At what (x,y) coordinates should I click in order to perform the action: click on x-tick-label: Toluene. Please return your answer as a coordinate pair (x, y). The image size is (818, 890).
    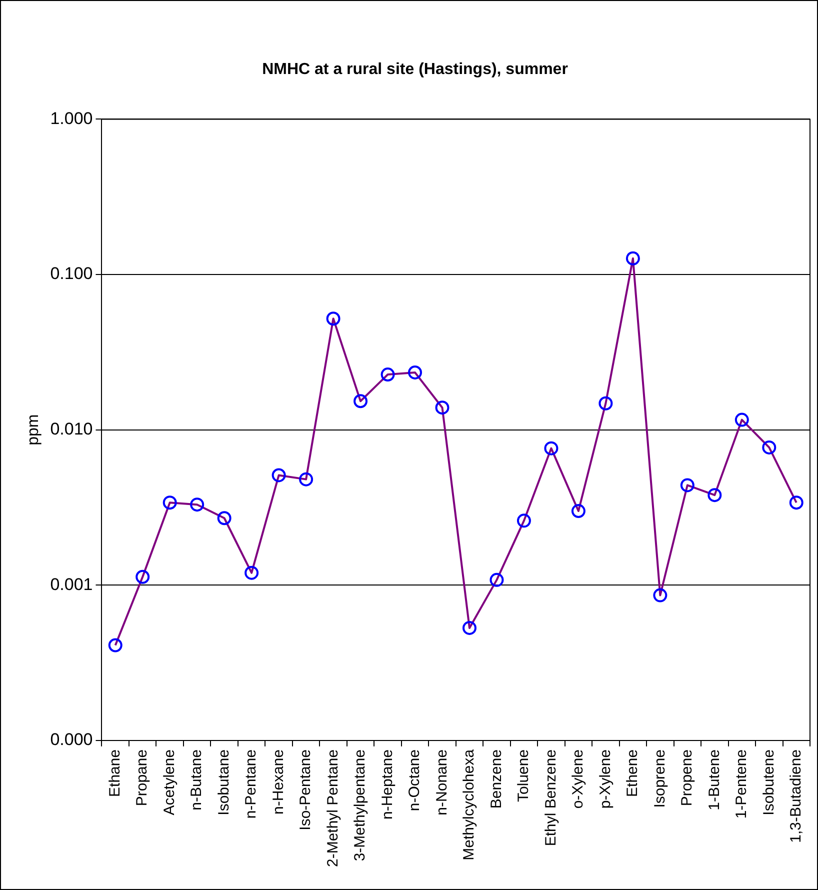
    Looking at the image, I should click on (523, 775).